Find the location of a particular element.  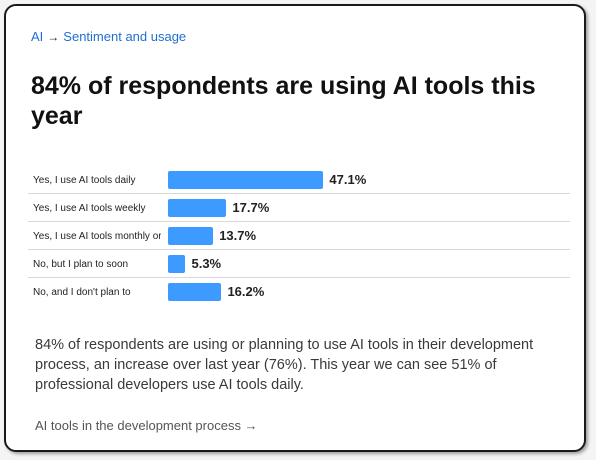

chart-row: Yes, I use AI tools weekly 17.7% is located at coordinates (299, 208).